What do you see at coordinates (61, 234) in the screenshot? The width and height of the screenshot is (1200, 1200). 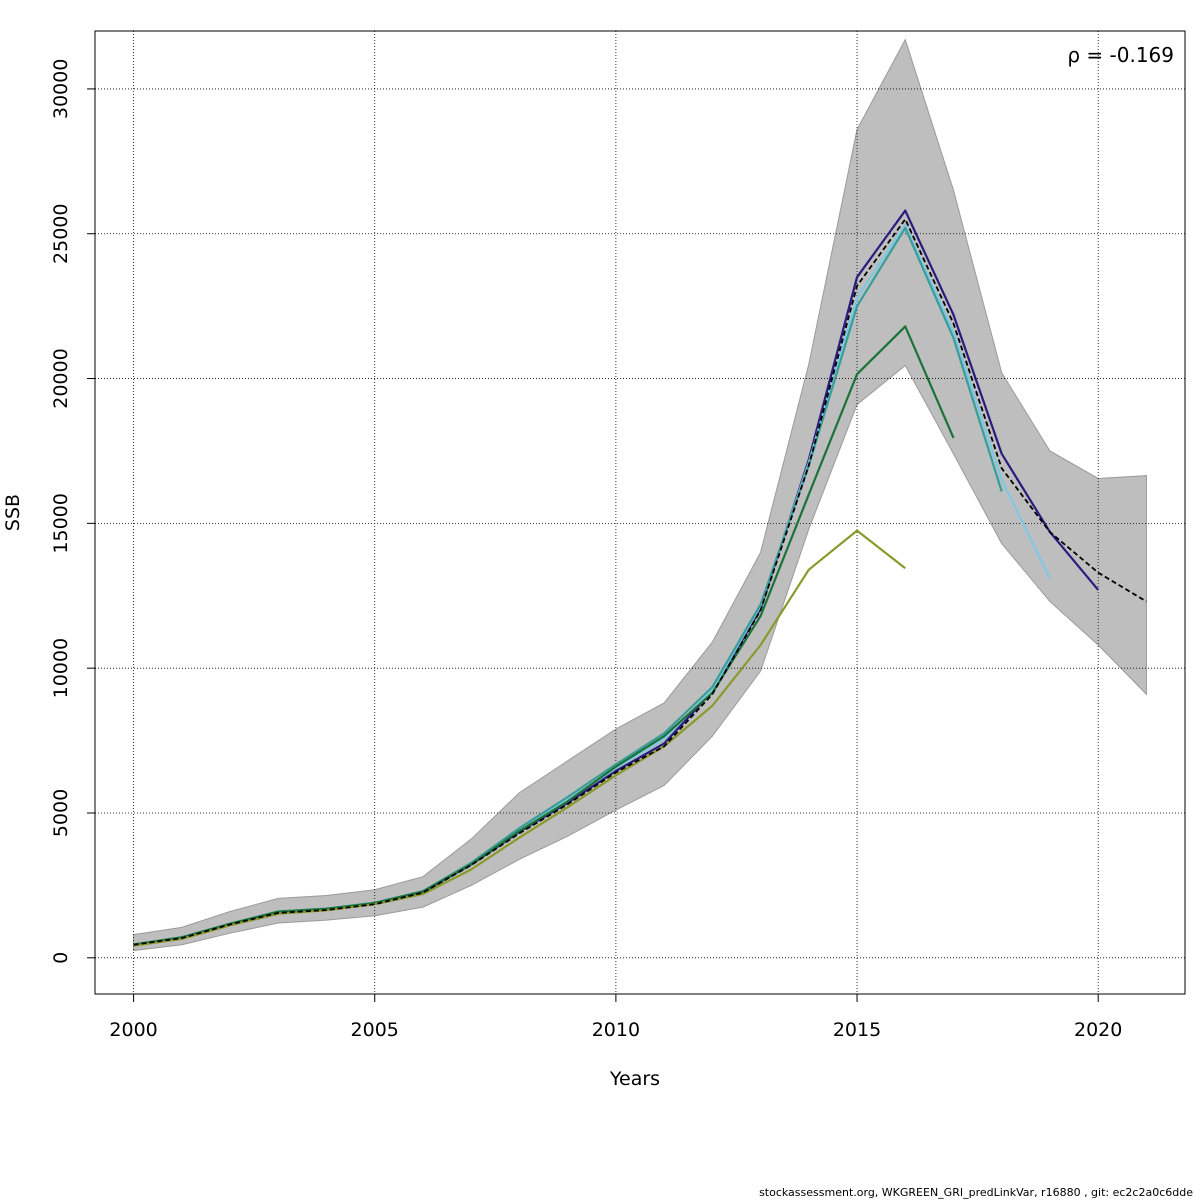 I see `y-tick-label: 25000` at bounding box center [61, 234].